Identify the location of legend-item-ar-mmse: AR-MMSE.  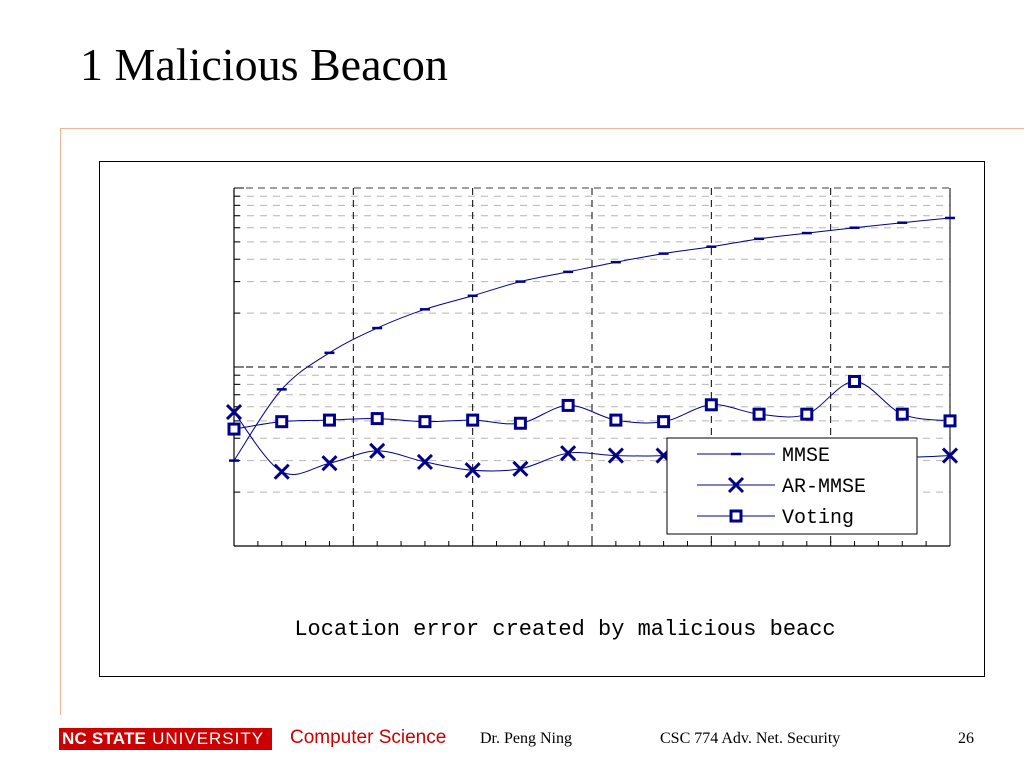
(781, 487).